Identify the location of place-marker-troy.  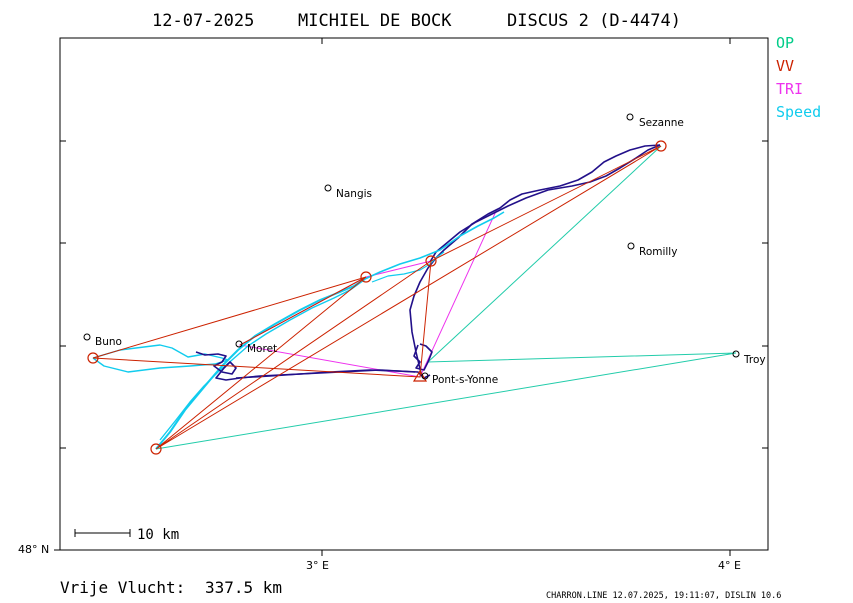
(736, 354).